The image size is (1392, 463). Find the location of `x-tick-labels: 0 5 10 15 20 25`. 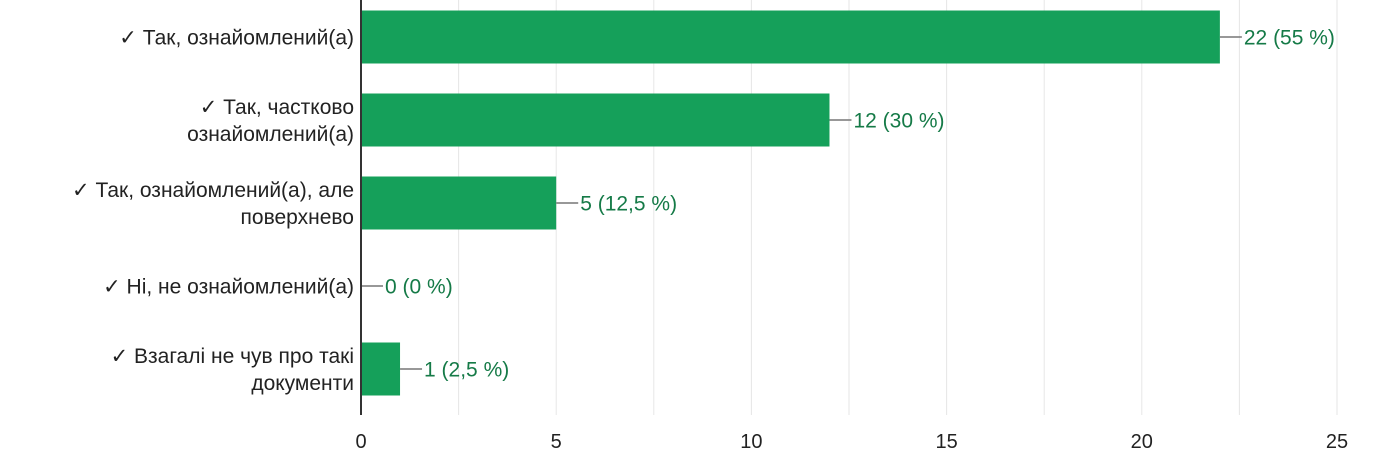

x-tick-labels: 0 5 10 15 20 25 is located at coordinates (851, 442).